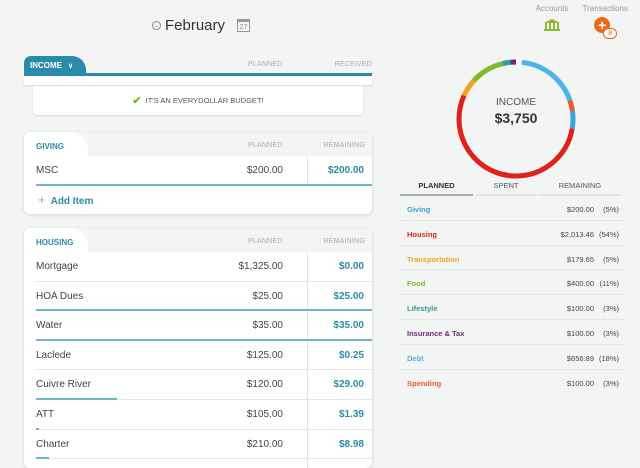 The height and width of the screenshot is (468, 640). I want to click on add-item-button: + Add Item, so click(198, 200).